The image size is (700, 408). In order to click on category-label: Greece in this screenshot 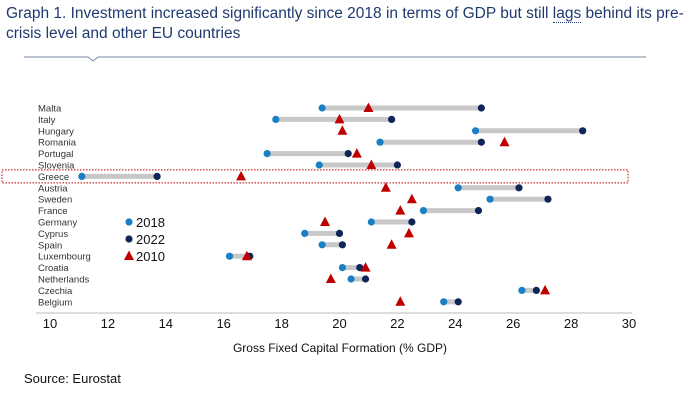, I will do `click(53, 177)`.